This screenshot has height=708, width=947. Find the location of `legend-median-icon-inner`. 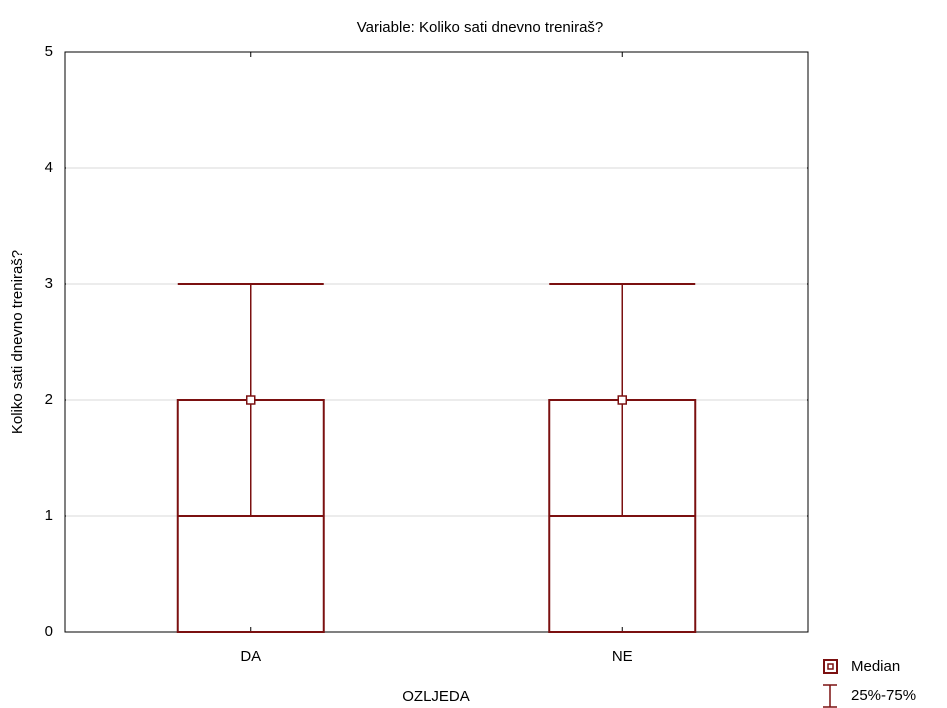

legend-median-icon-inner is located at coordinates (830, 666).